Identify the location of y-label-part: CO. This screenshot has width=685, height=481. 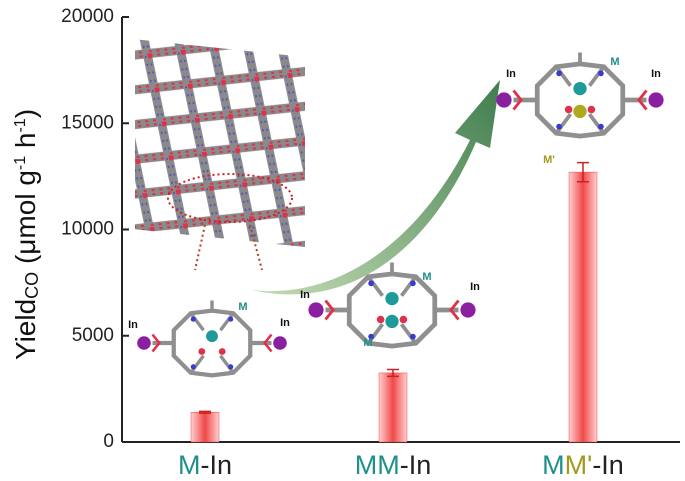
(32, 285).